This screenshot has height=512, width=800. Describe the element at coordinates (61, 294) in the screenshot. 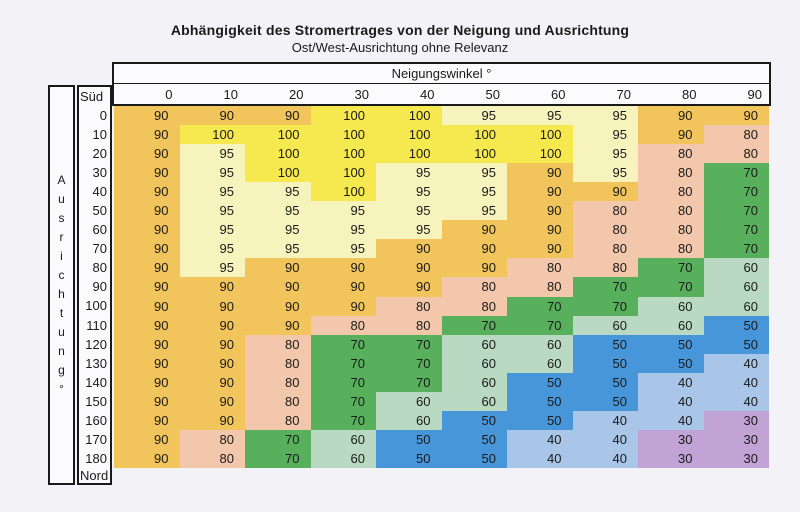

I see `y-axis-letter: h` at that location.